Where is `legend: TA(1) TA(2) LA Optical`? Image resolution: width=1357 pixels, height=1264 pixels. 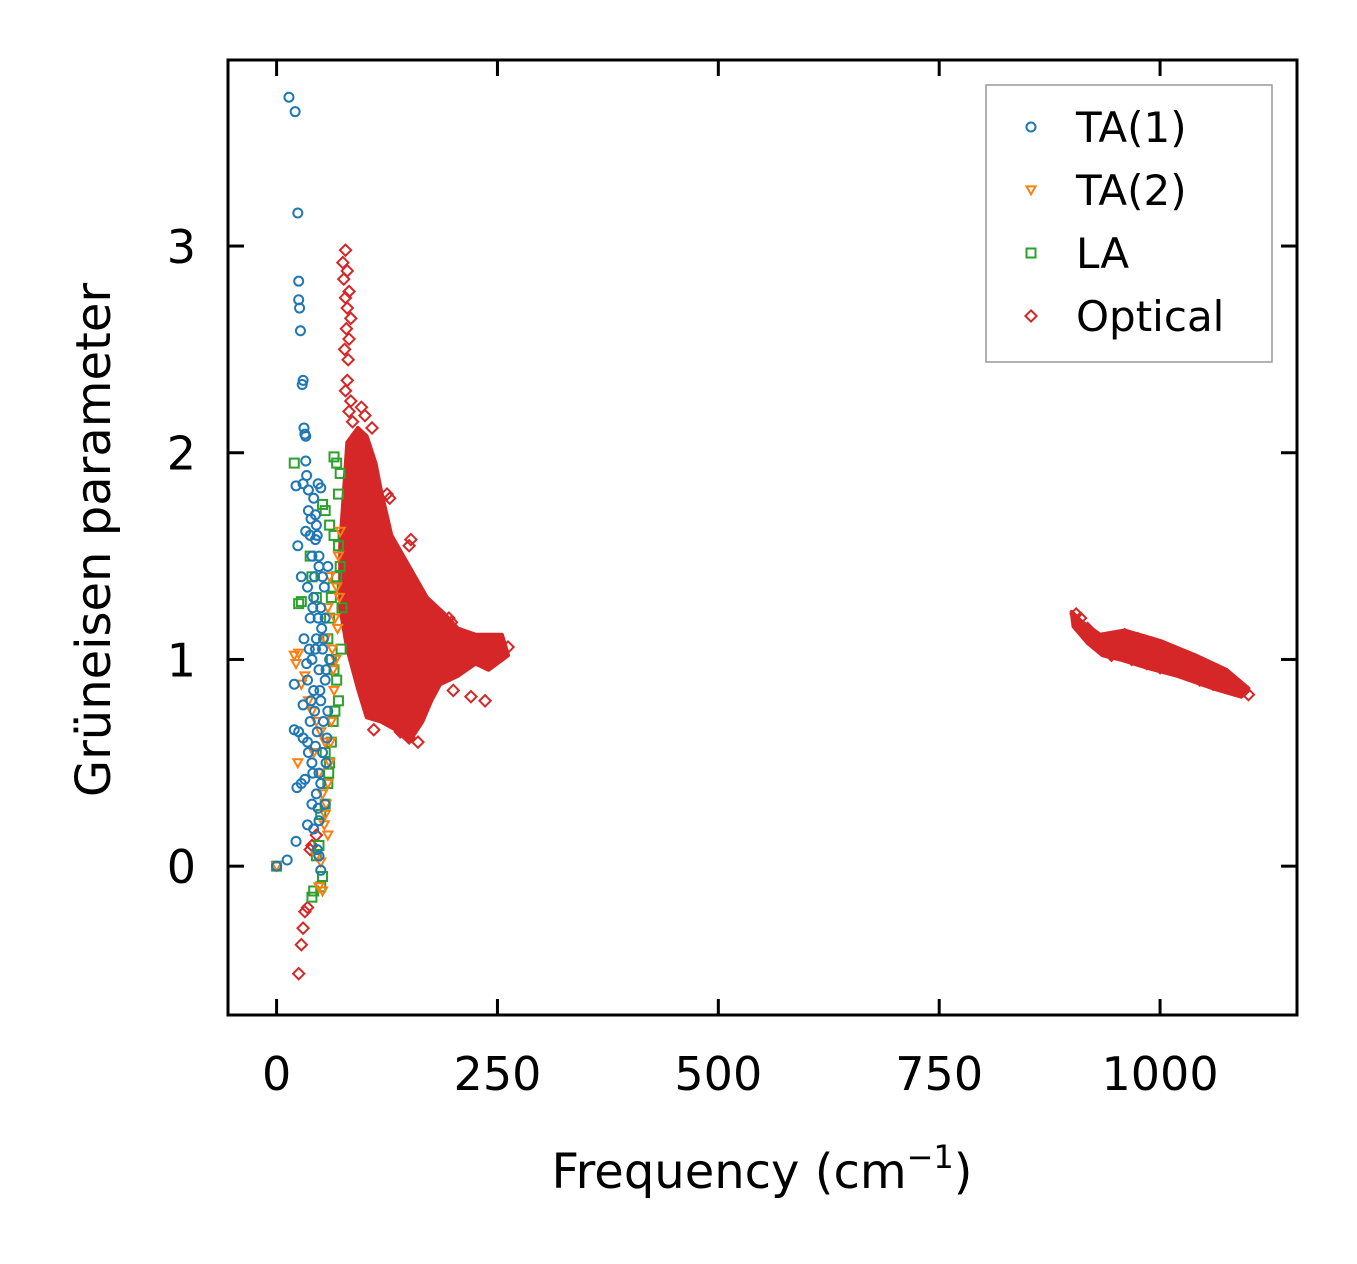 legend: TA(1) TA(2) LA Optical is located at coordinates (1129, 223).